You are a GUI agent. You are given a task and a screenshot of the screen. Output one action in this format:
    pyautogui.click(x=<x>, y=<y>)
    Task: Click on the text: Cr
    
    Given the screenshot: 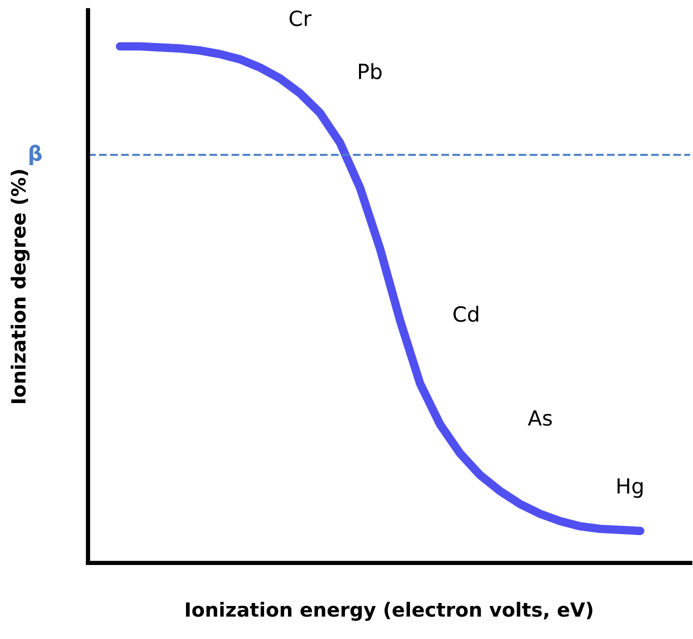 What is the action you would take?
    pyautogui.click(x=301, y=18)
    